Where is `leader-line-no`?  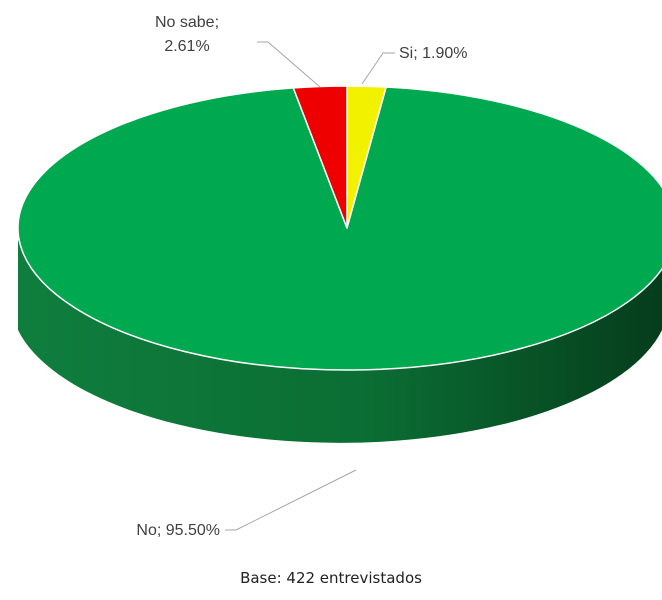 leader-line-no is located at coordinates (291, 500).